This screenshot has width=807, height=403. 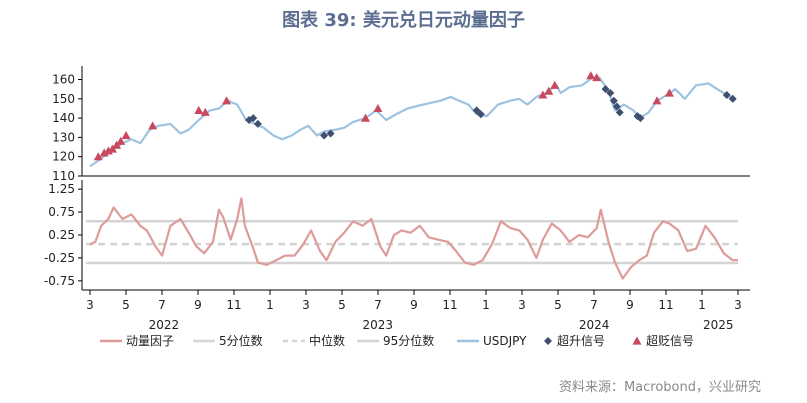 What do you see at coordinates (164, 325) in the screenshot?
I see `x-year-label: 2022` at bounding box center [164, 325].